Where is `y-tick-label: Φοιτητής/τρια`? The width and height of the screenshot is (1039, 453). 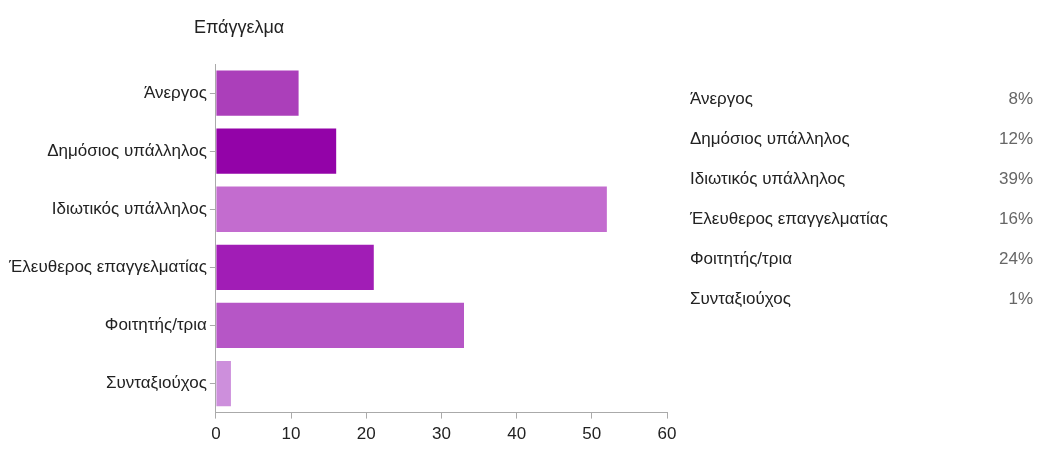 y-tick-label: Φοιτητής/τρια is located at coordinates (156, 325).